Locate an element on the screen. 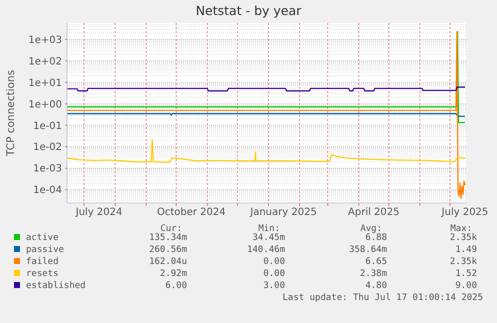 The image size is (497, 323). text: 4.80 is located at coordinates (376, 286).